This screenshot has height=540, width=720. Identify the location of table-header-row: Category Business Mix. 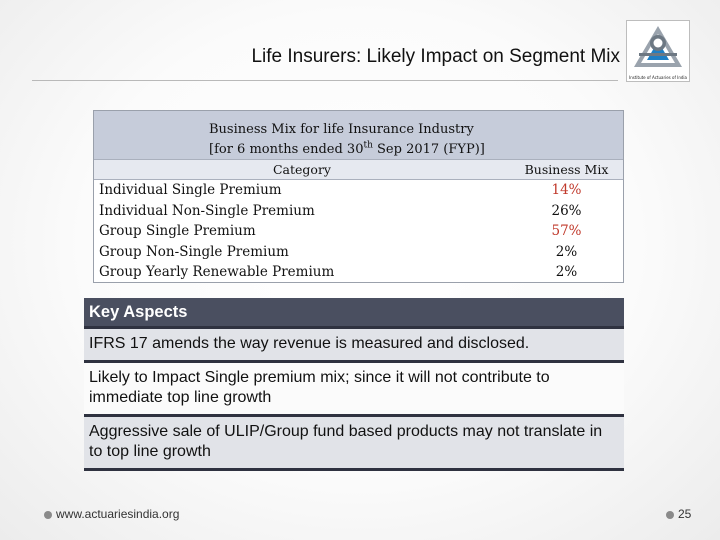
(358, 169).